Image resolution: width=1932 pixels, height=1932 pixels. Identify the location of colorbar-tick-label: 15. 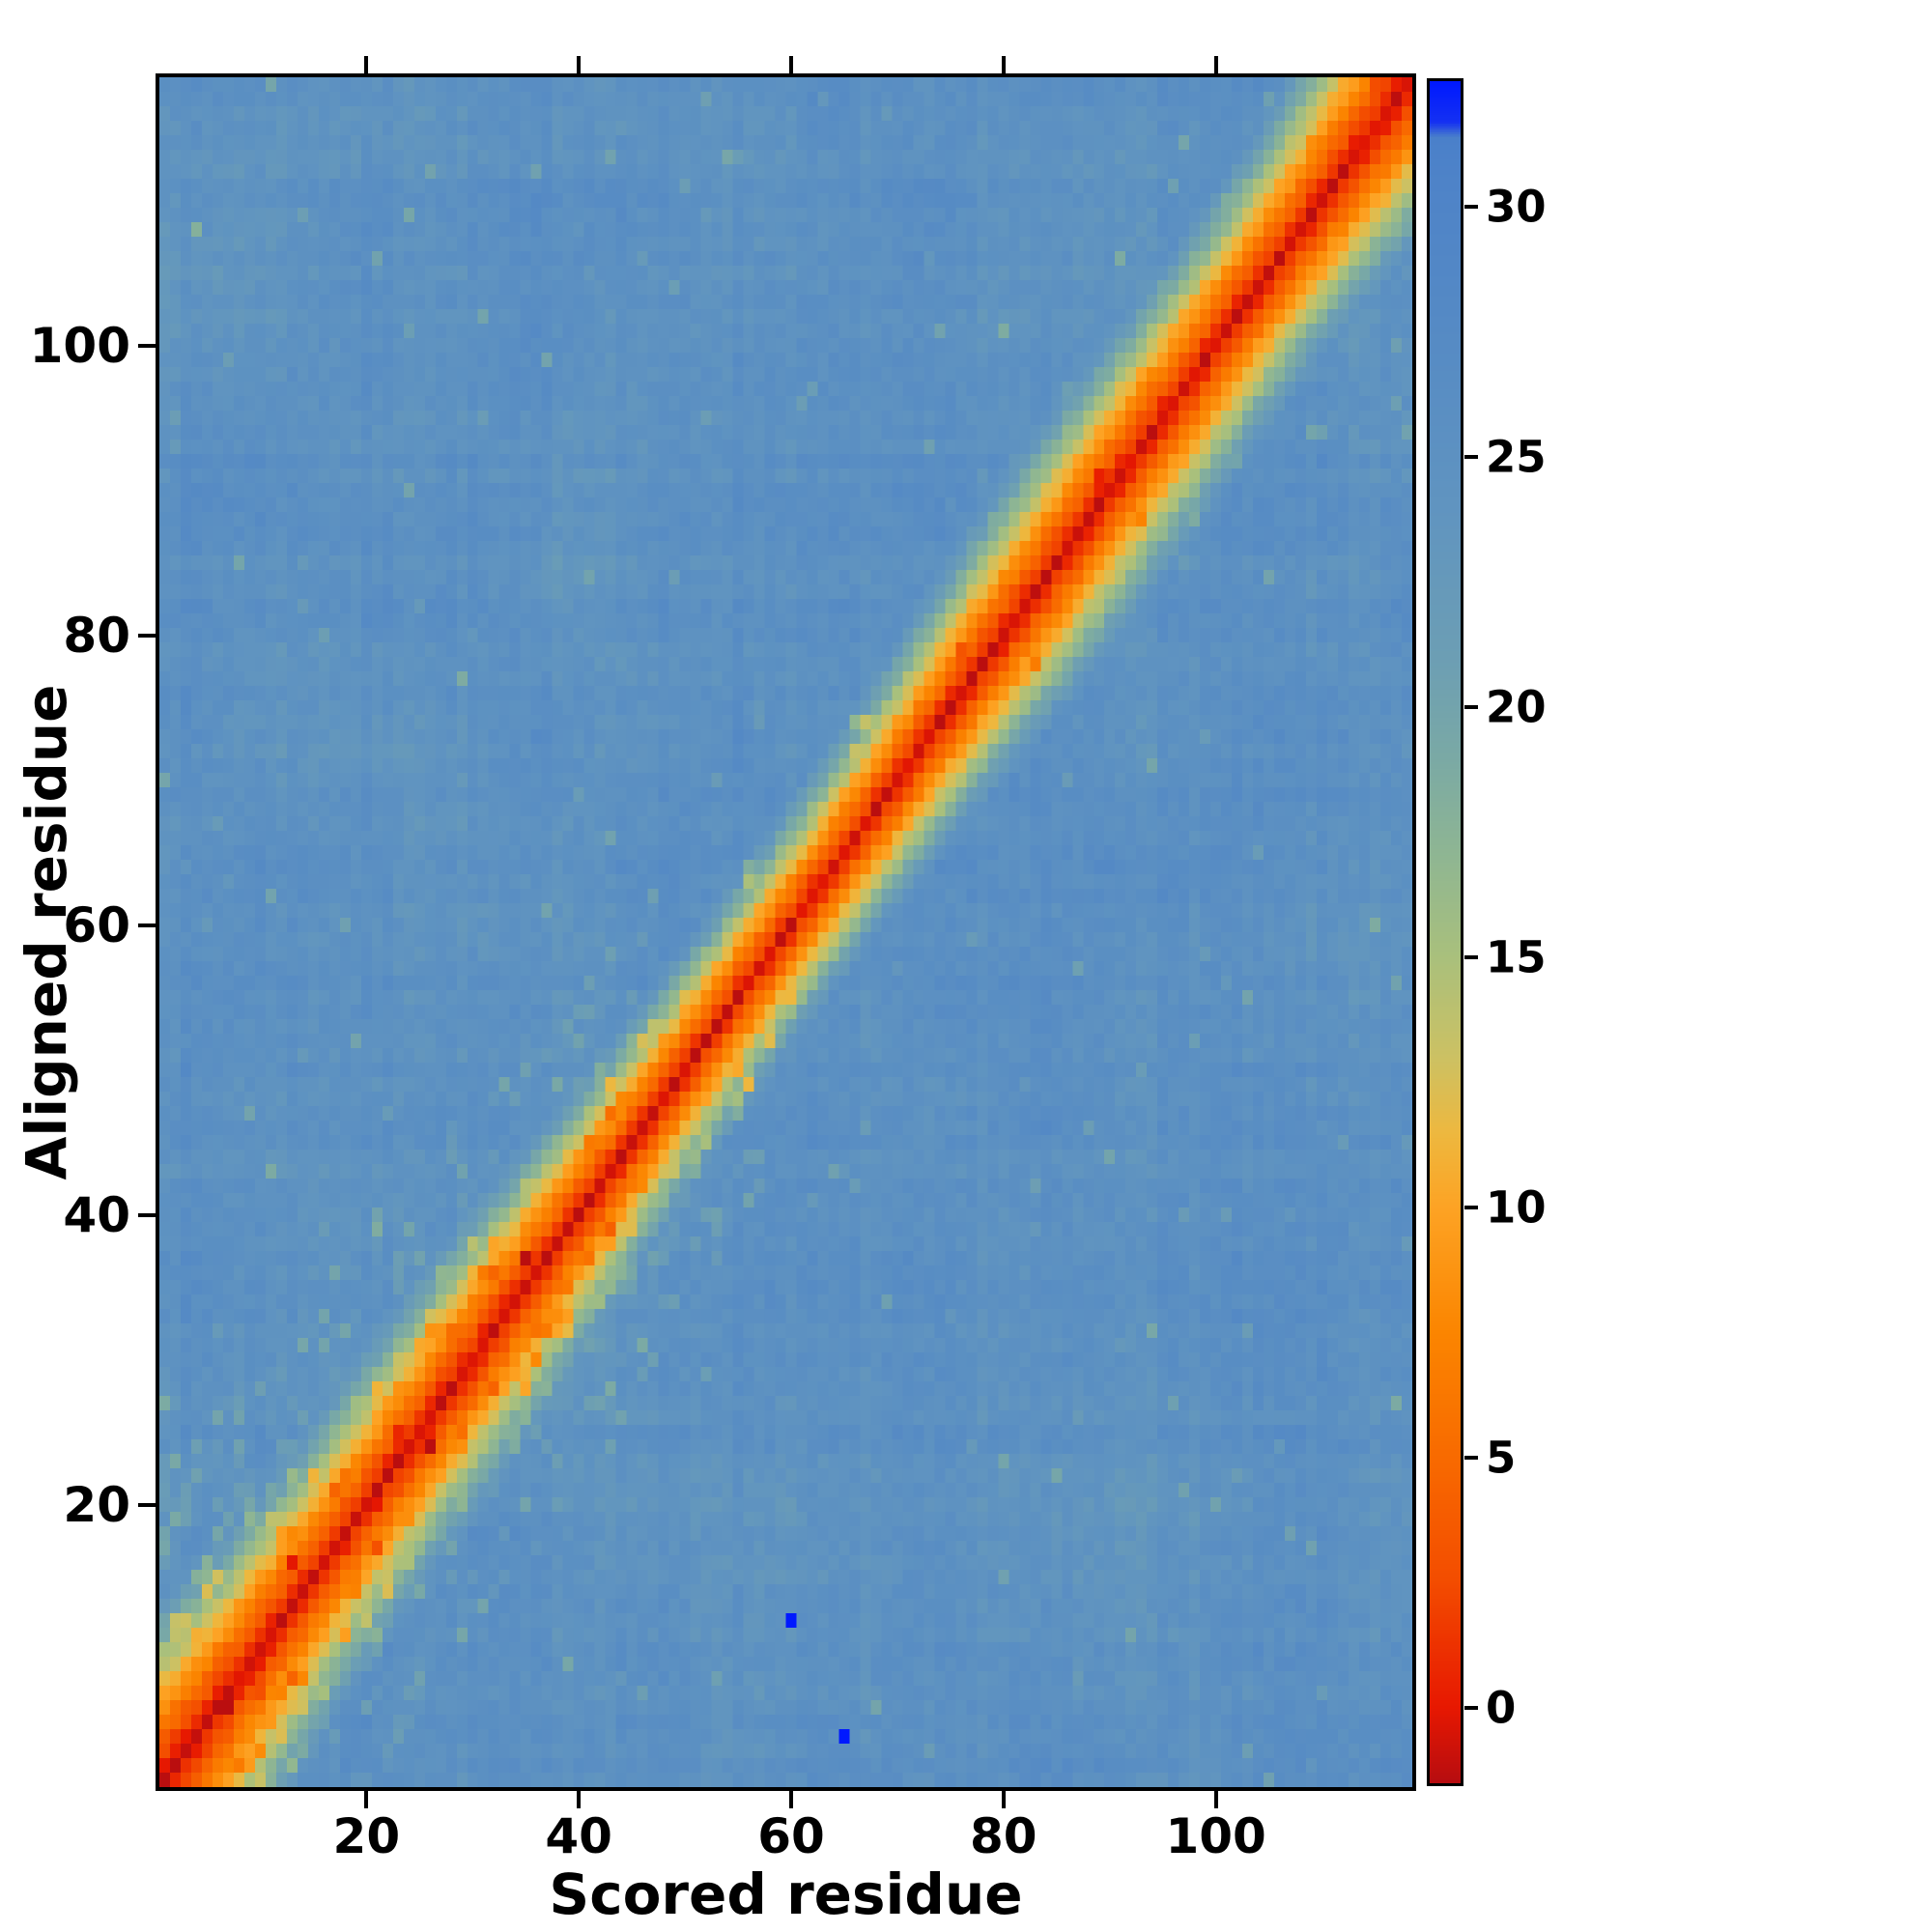
(1516, 957).